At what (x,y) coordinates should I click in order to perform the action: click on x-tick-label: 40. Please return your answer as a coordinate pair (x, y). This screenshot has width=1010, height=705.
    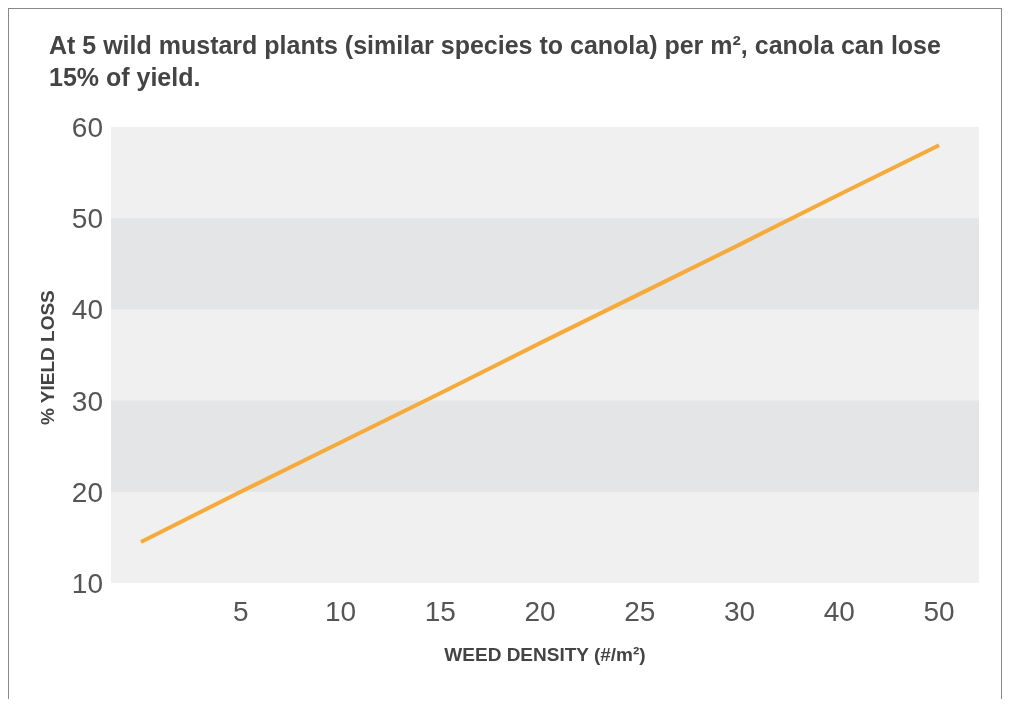
    Looking at the image, I should click on (839, 611).